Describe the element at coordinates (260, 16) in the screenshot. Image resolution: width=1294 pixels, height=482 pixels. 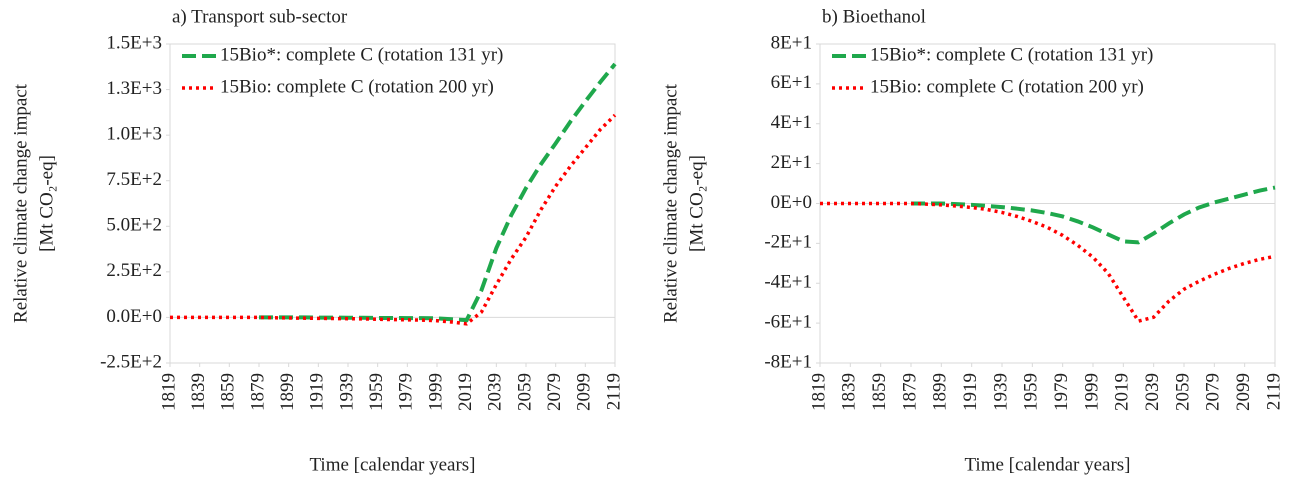
I see `chart-title: a) Transport sub-sector` at that location.